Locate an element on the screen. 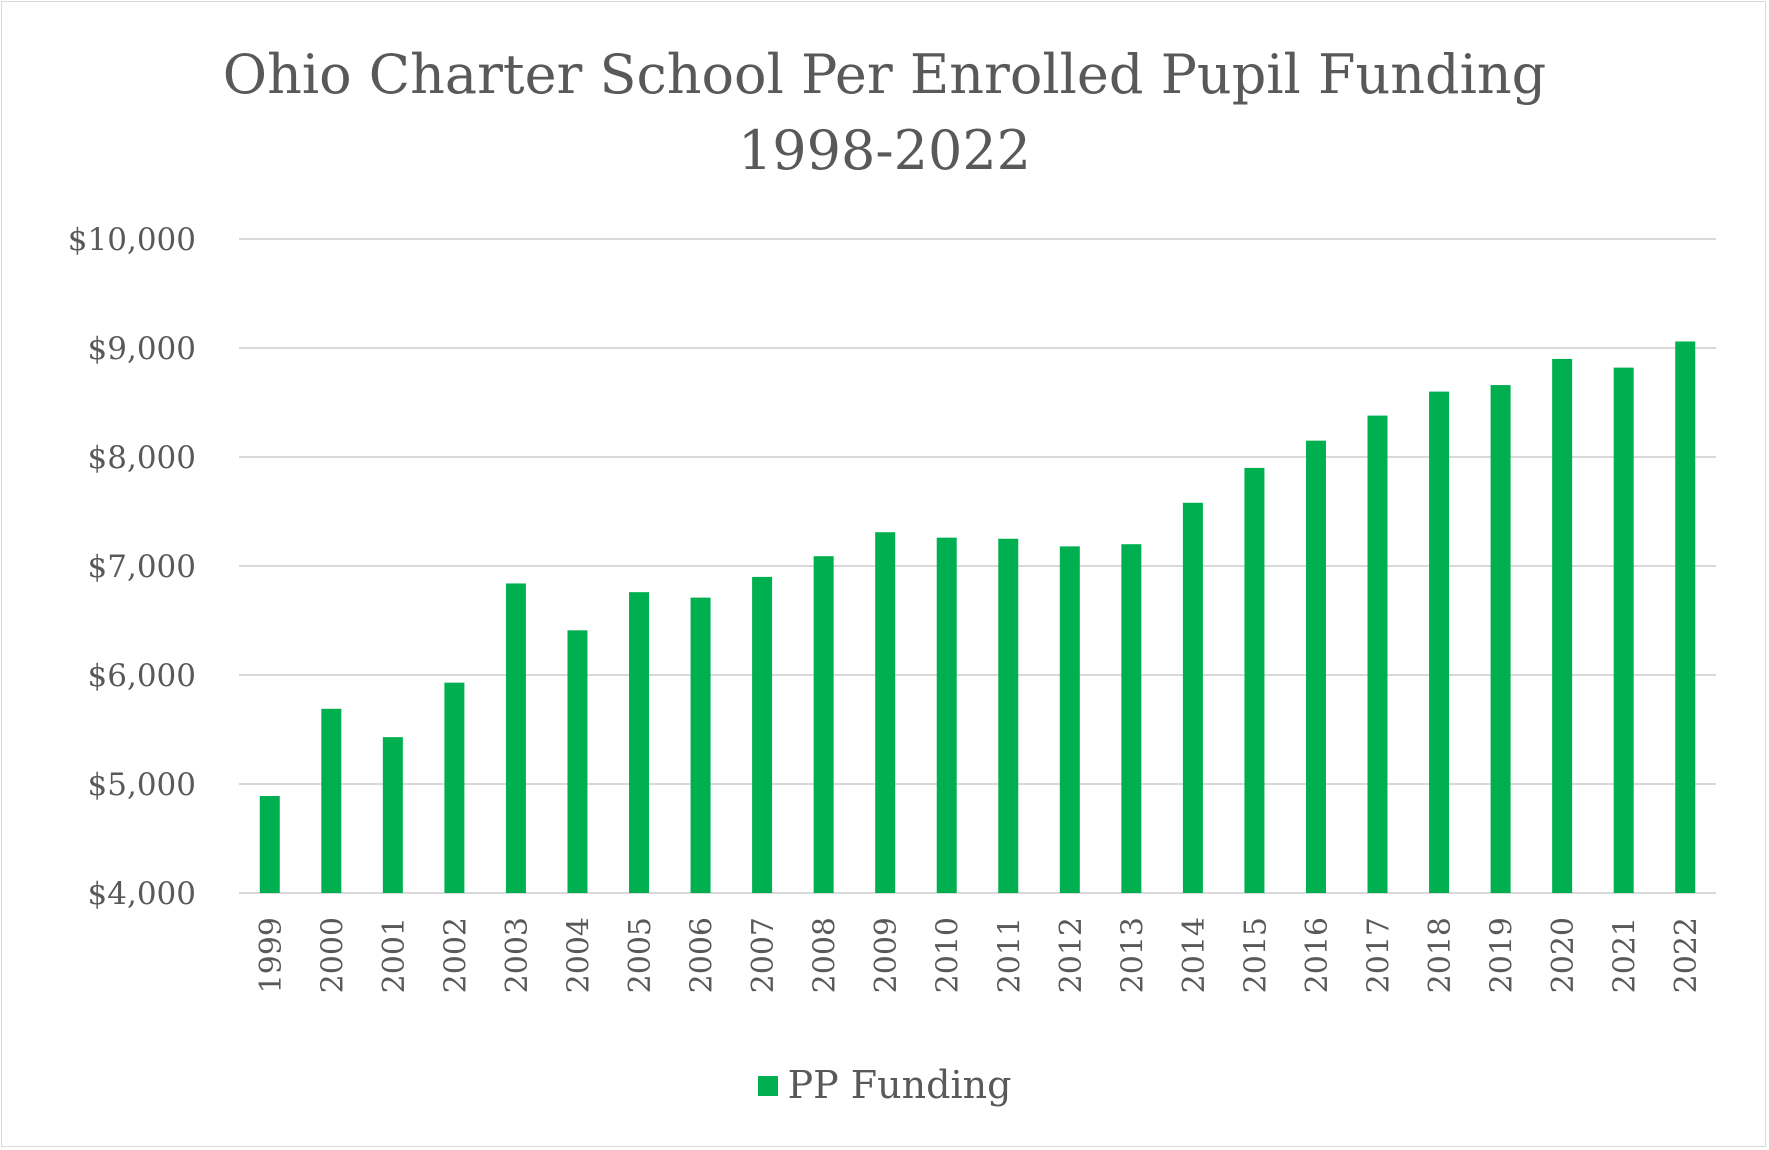 The width and height of the screenshot is (1769, 1150). x-tick-label: 2002 is located at coordinates (455, 955).